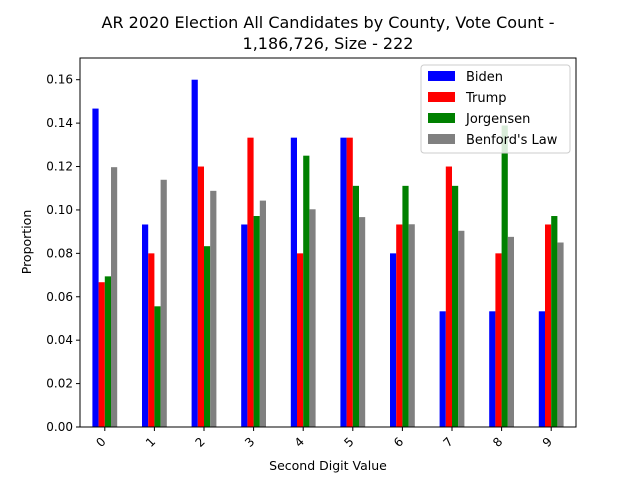  Describe the element at coordinates (328, 43) in the screenshot. I see `chart-title-line-2: 1,186,726, Size - 222` at that location.